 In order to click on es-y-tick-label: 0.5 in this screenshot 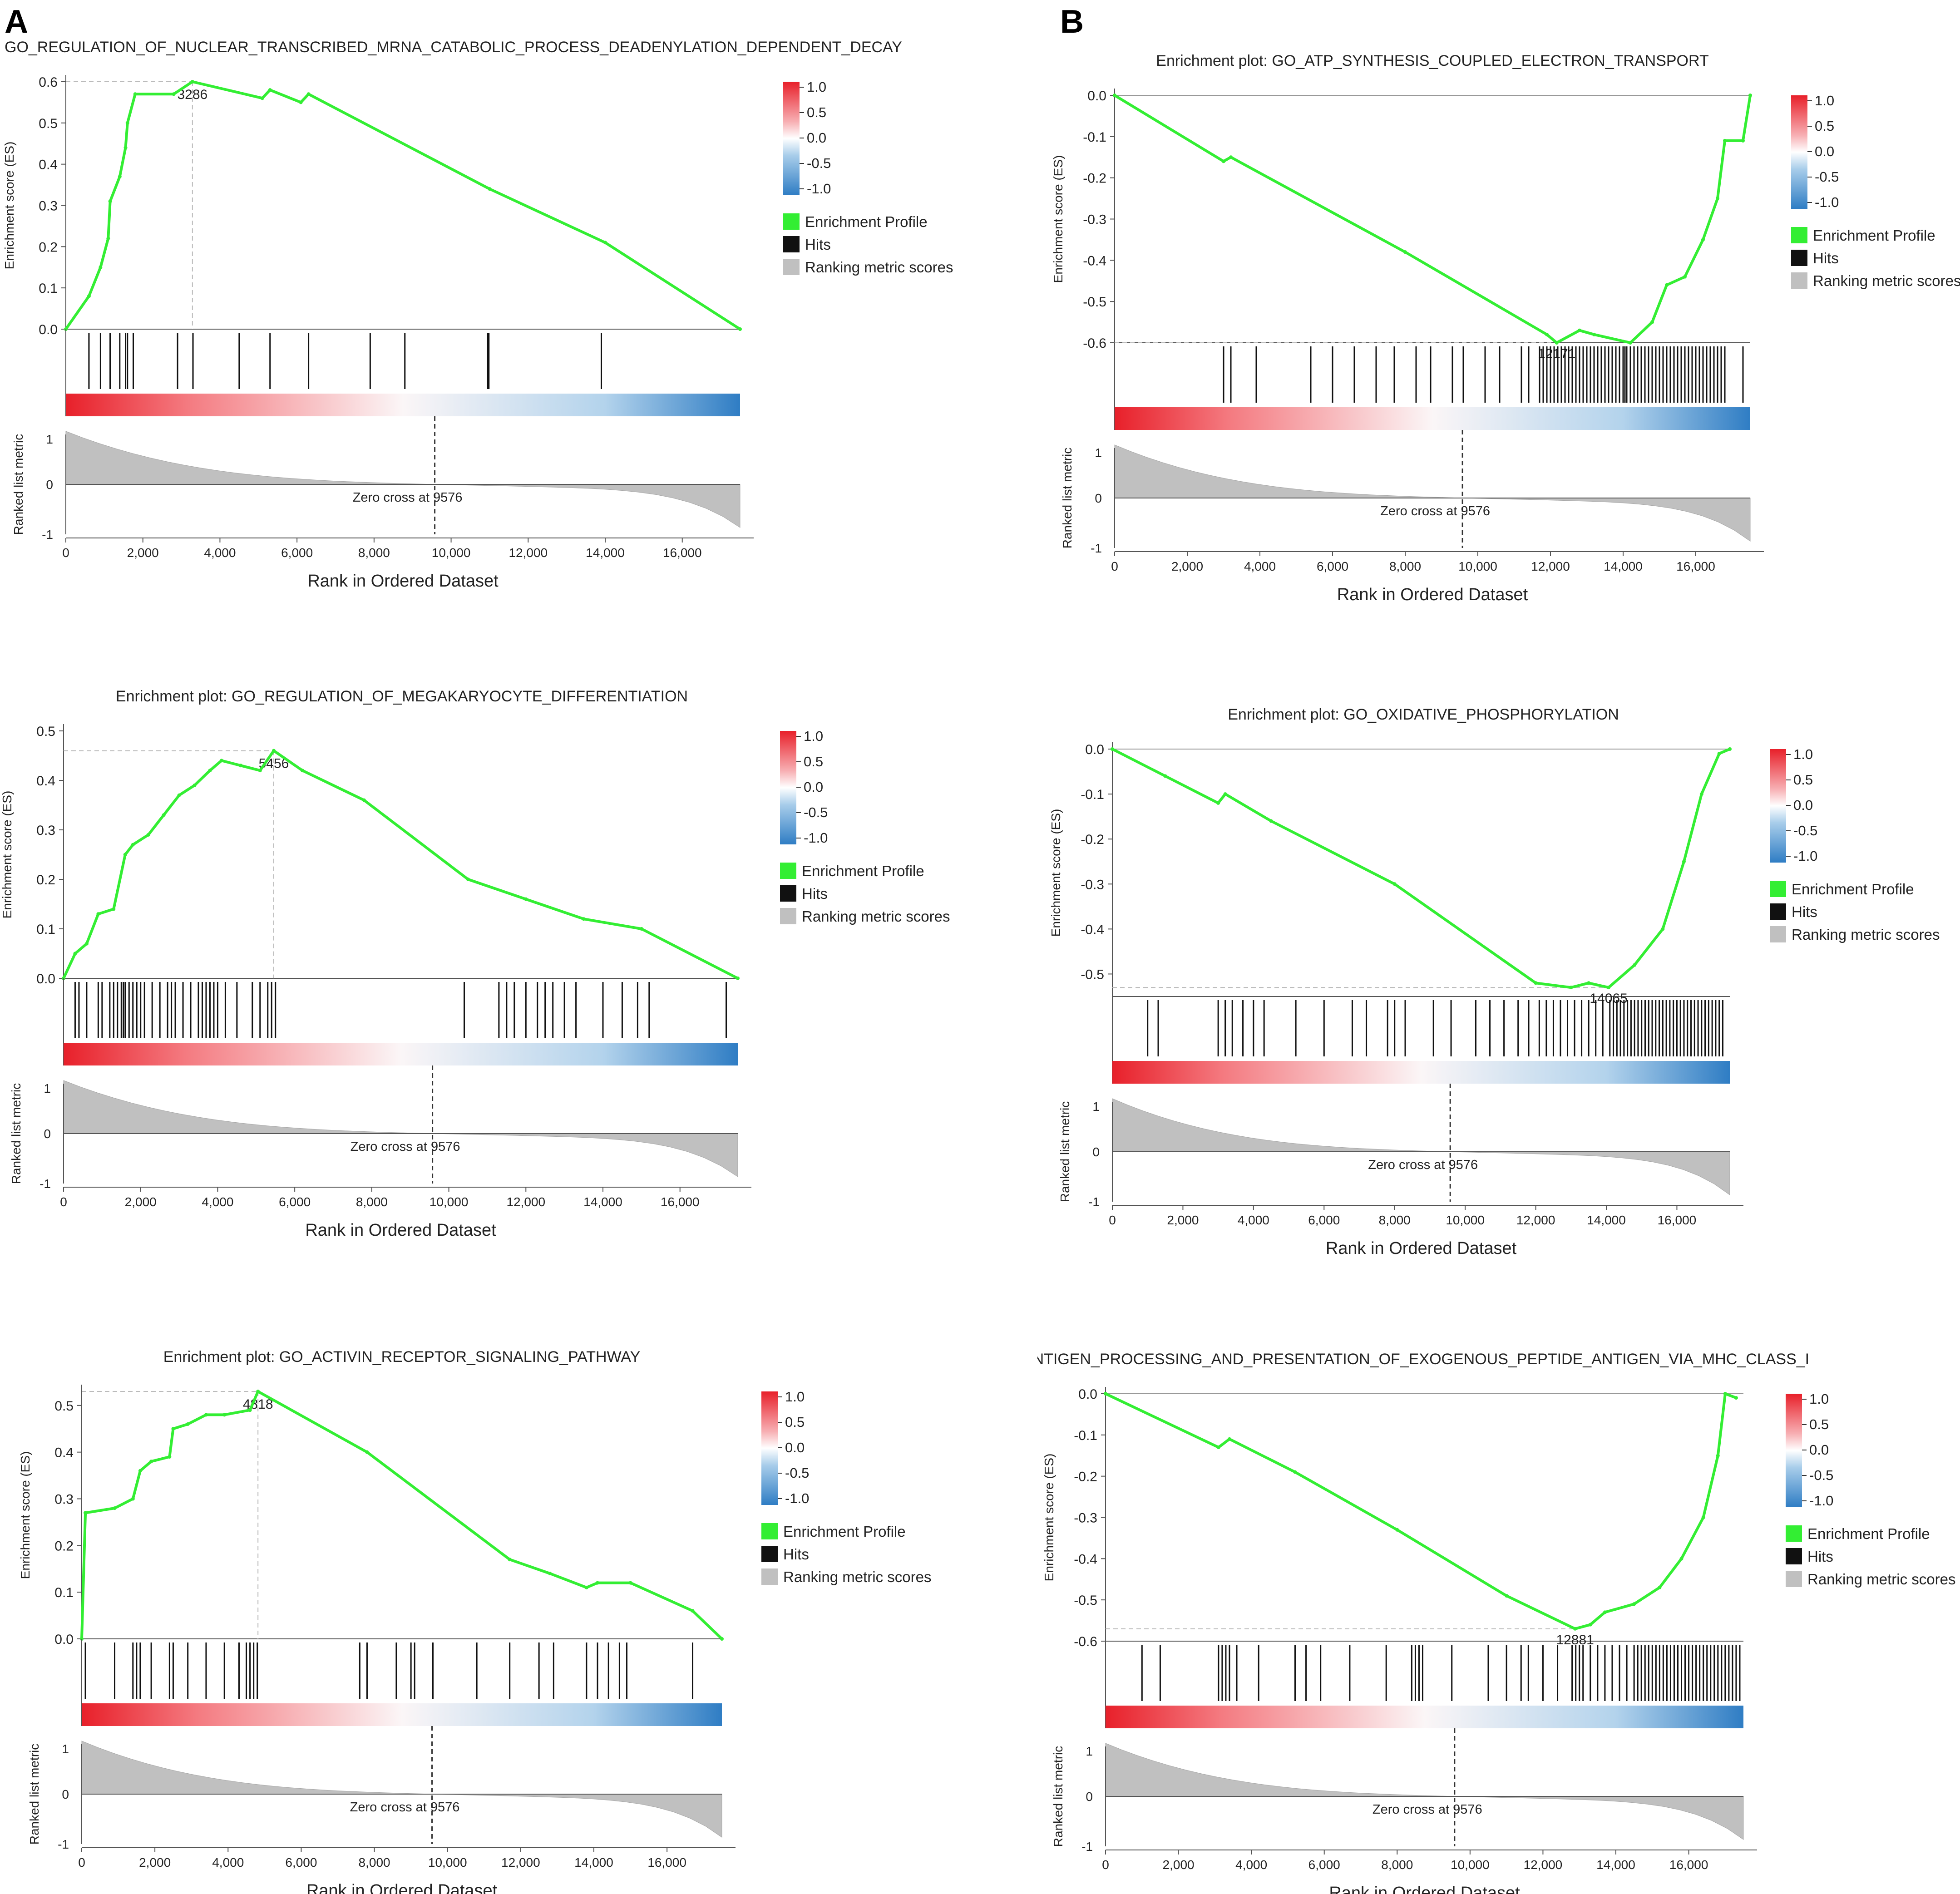, I will do `click(45, 731)`.